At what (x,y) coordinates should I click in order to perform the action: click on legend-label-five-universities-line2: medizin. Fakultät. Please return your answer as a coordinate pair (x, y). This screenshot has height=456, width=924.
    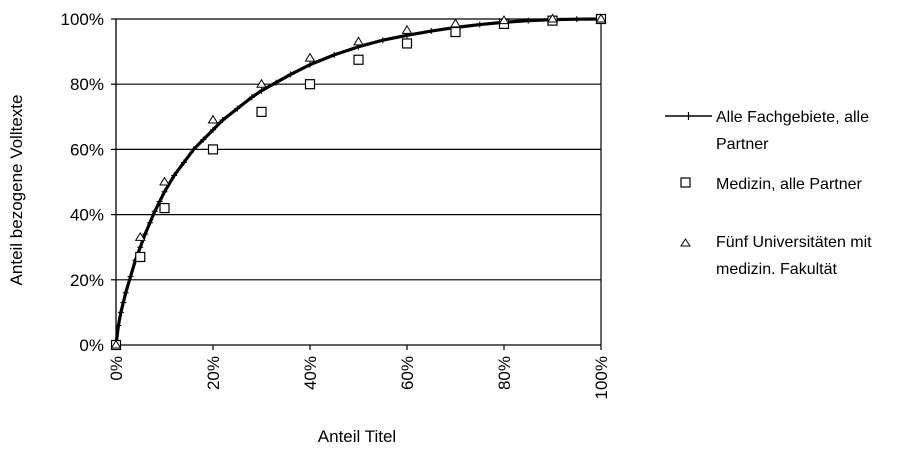
    Looking at the image, I should click on (776, 269).